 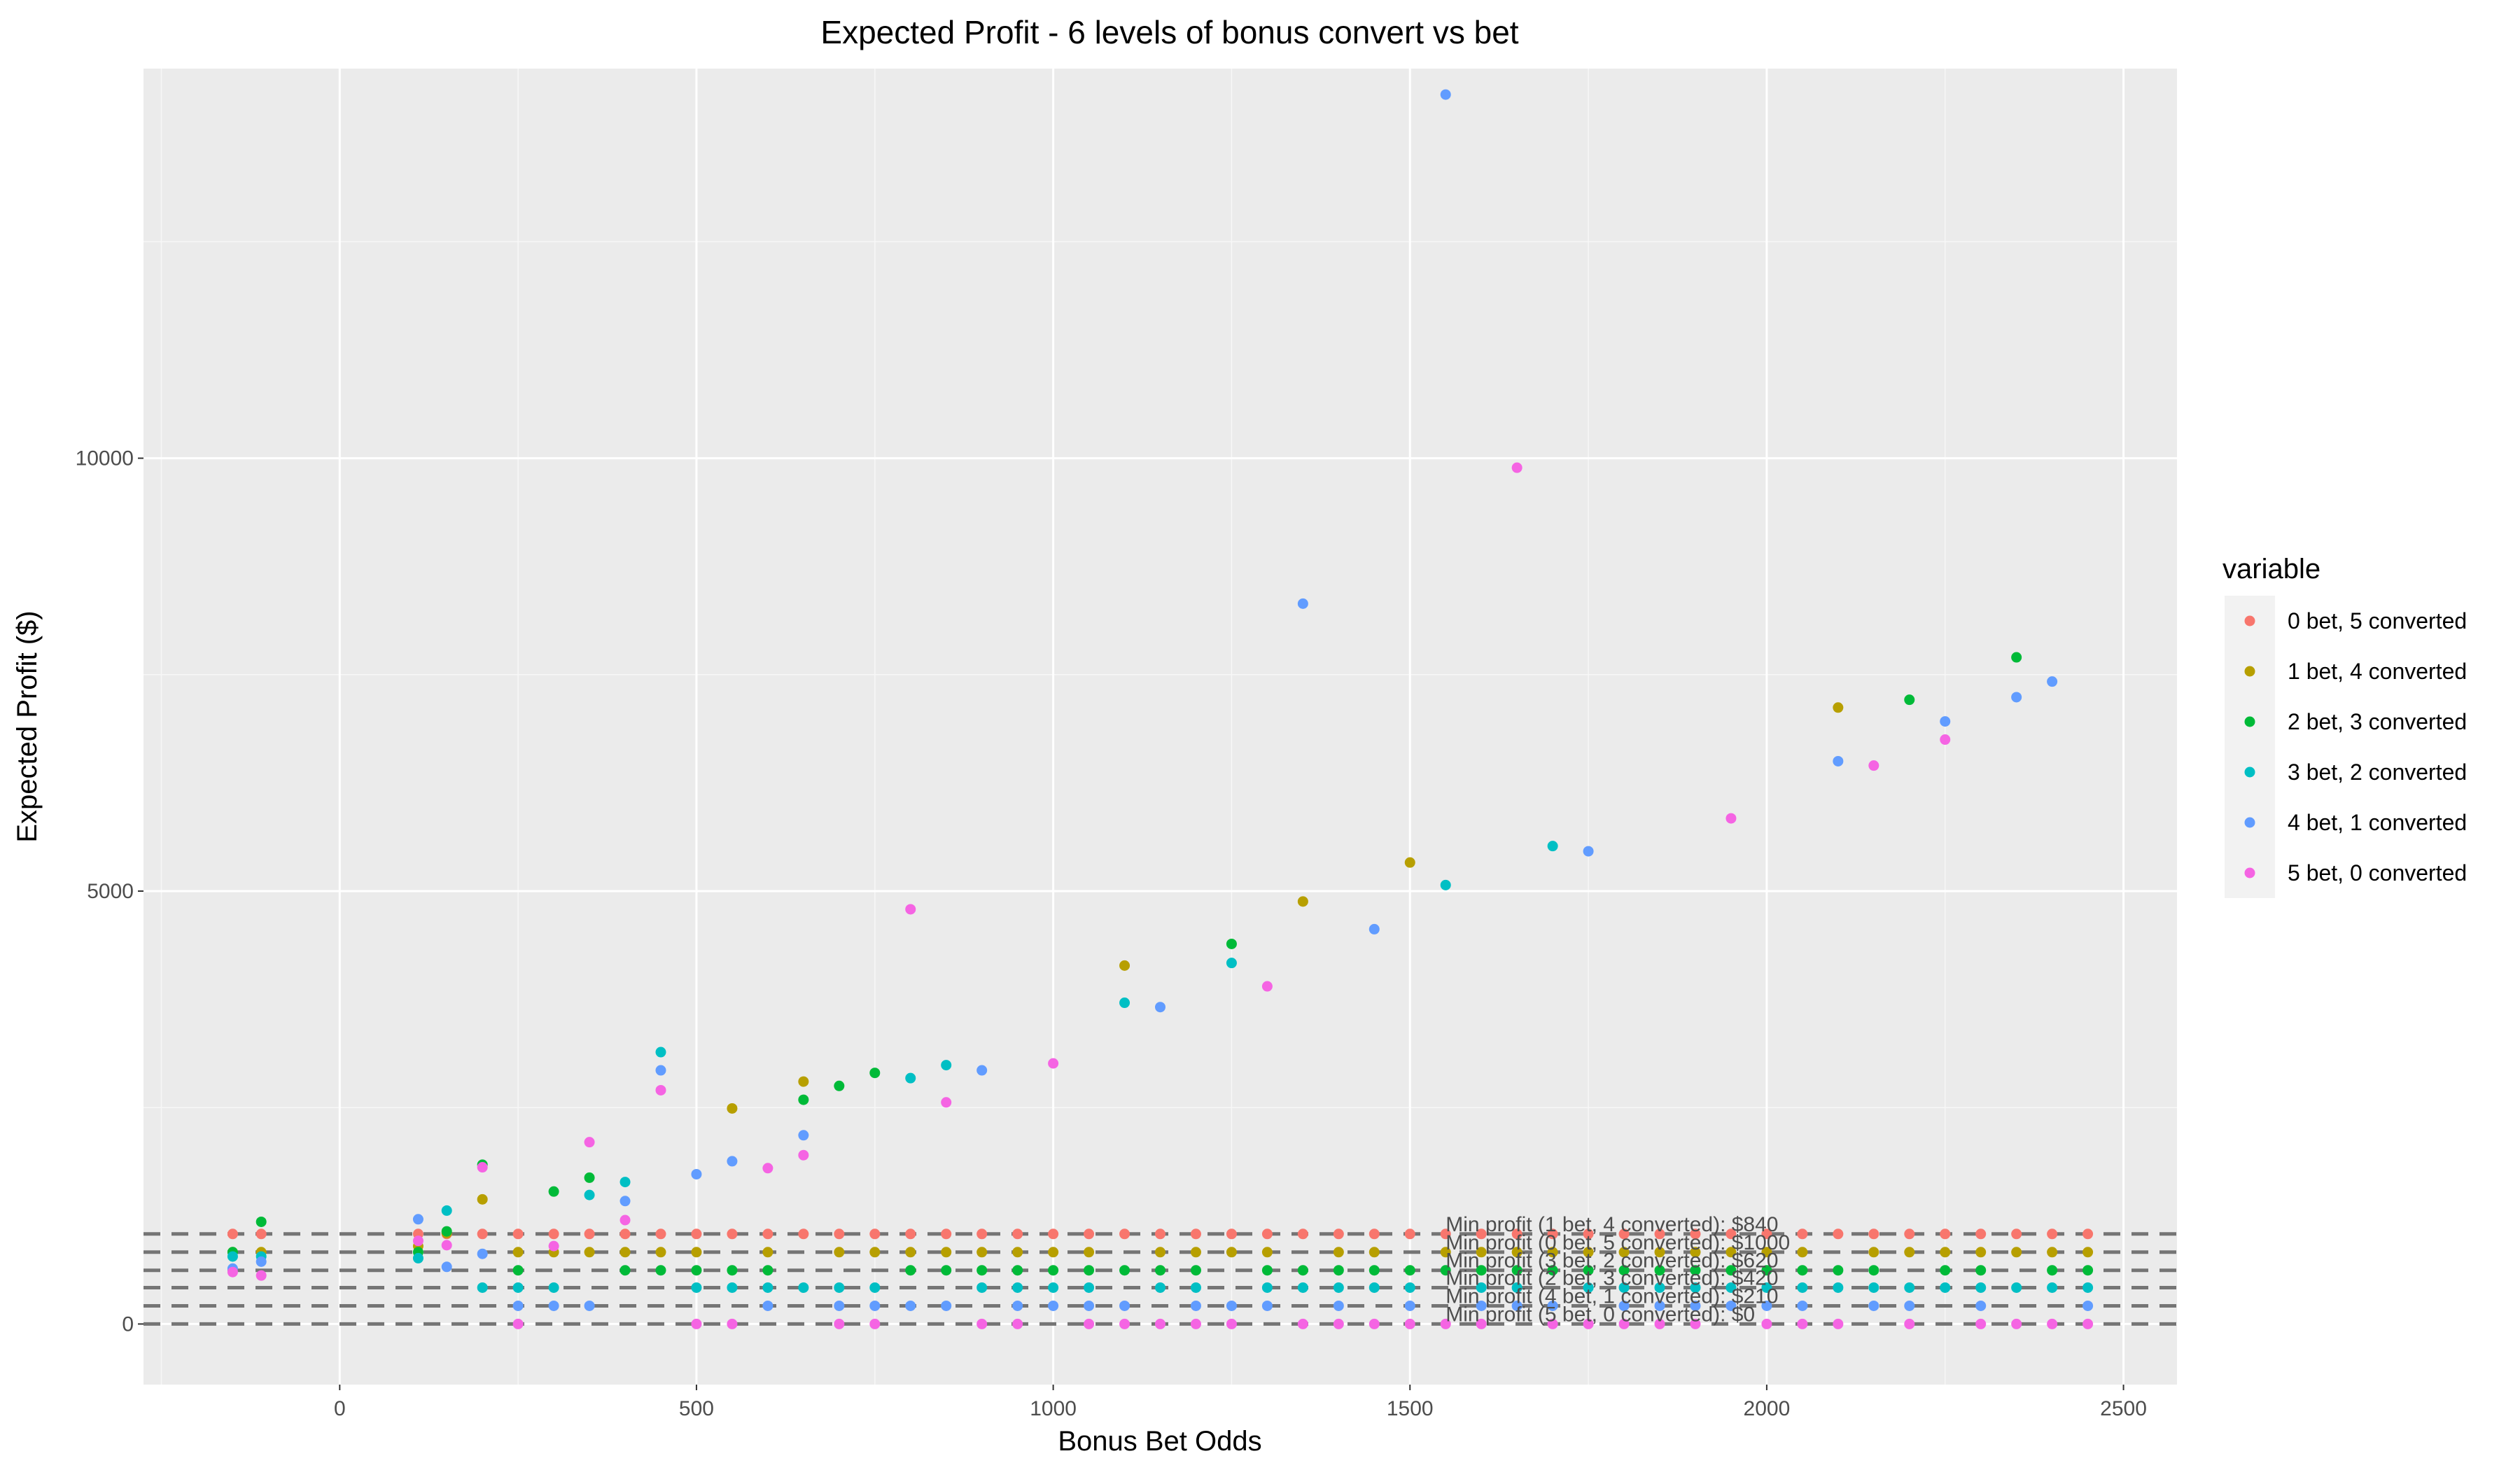 What do you see at coordinates (2377, 621) in the screenshot?
I see `legend-label: 0 bet, 5 converted` at bounding box center [2377, 621].